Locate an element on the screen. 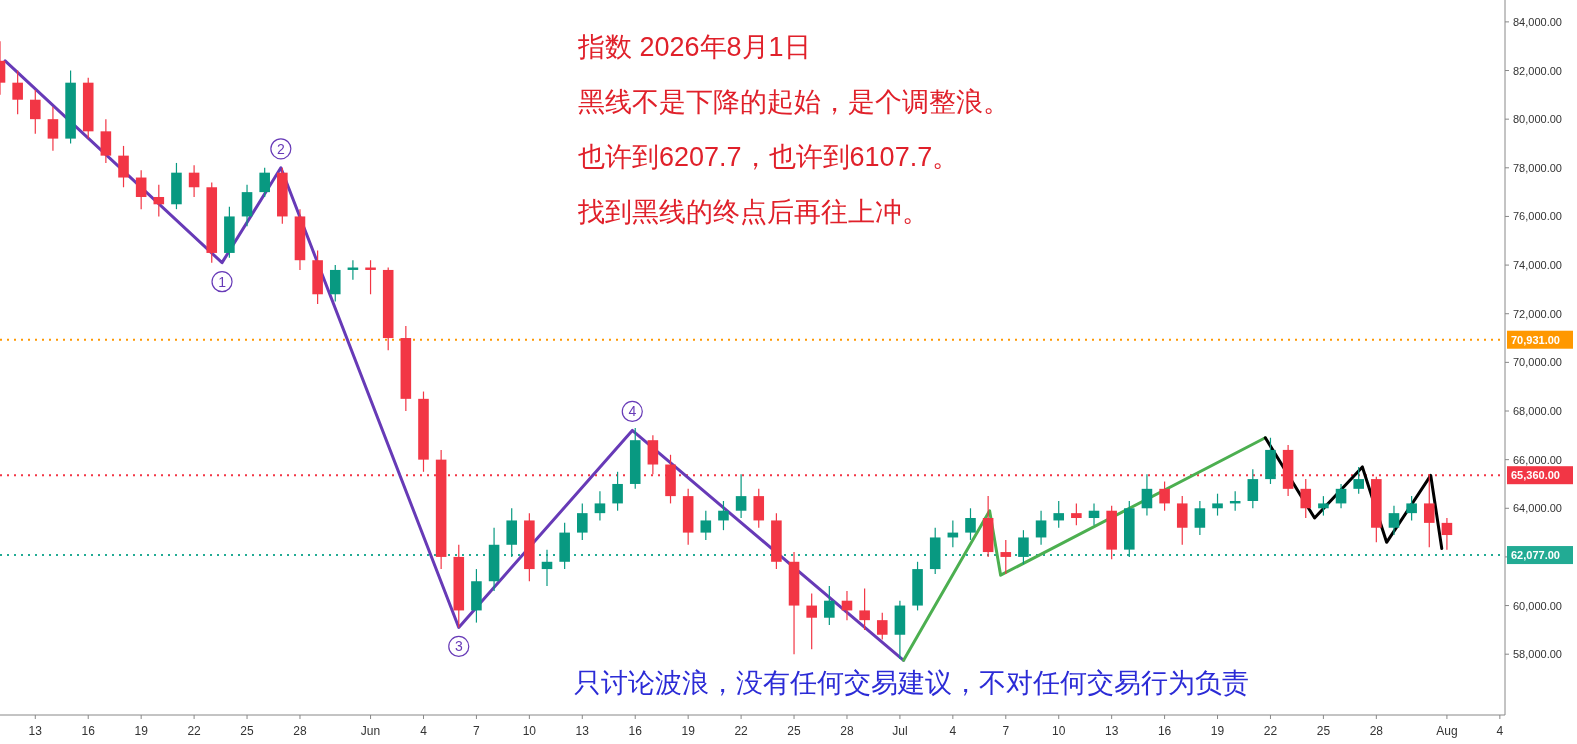 Image resolution: width=1577 pixels, height=744 pixels. y-tick-label: 70,000.00 is located at coordinates (1537, 362).